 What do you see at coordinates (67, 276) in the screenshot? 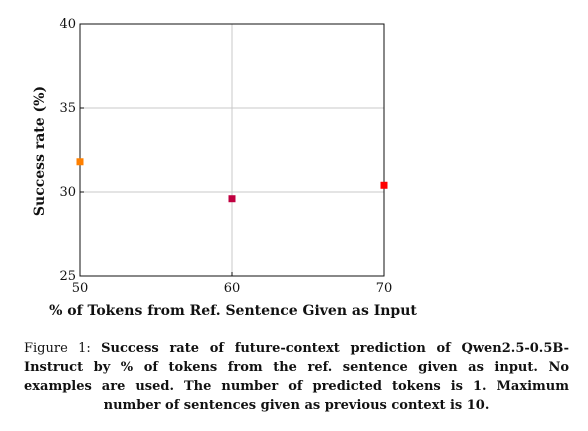
I see `y-tick-label: 25` at bounding box center [67, 276].